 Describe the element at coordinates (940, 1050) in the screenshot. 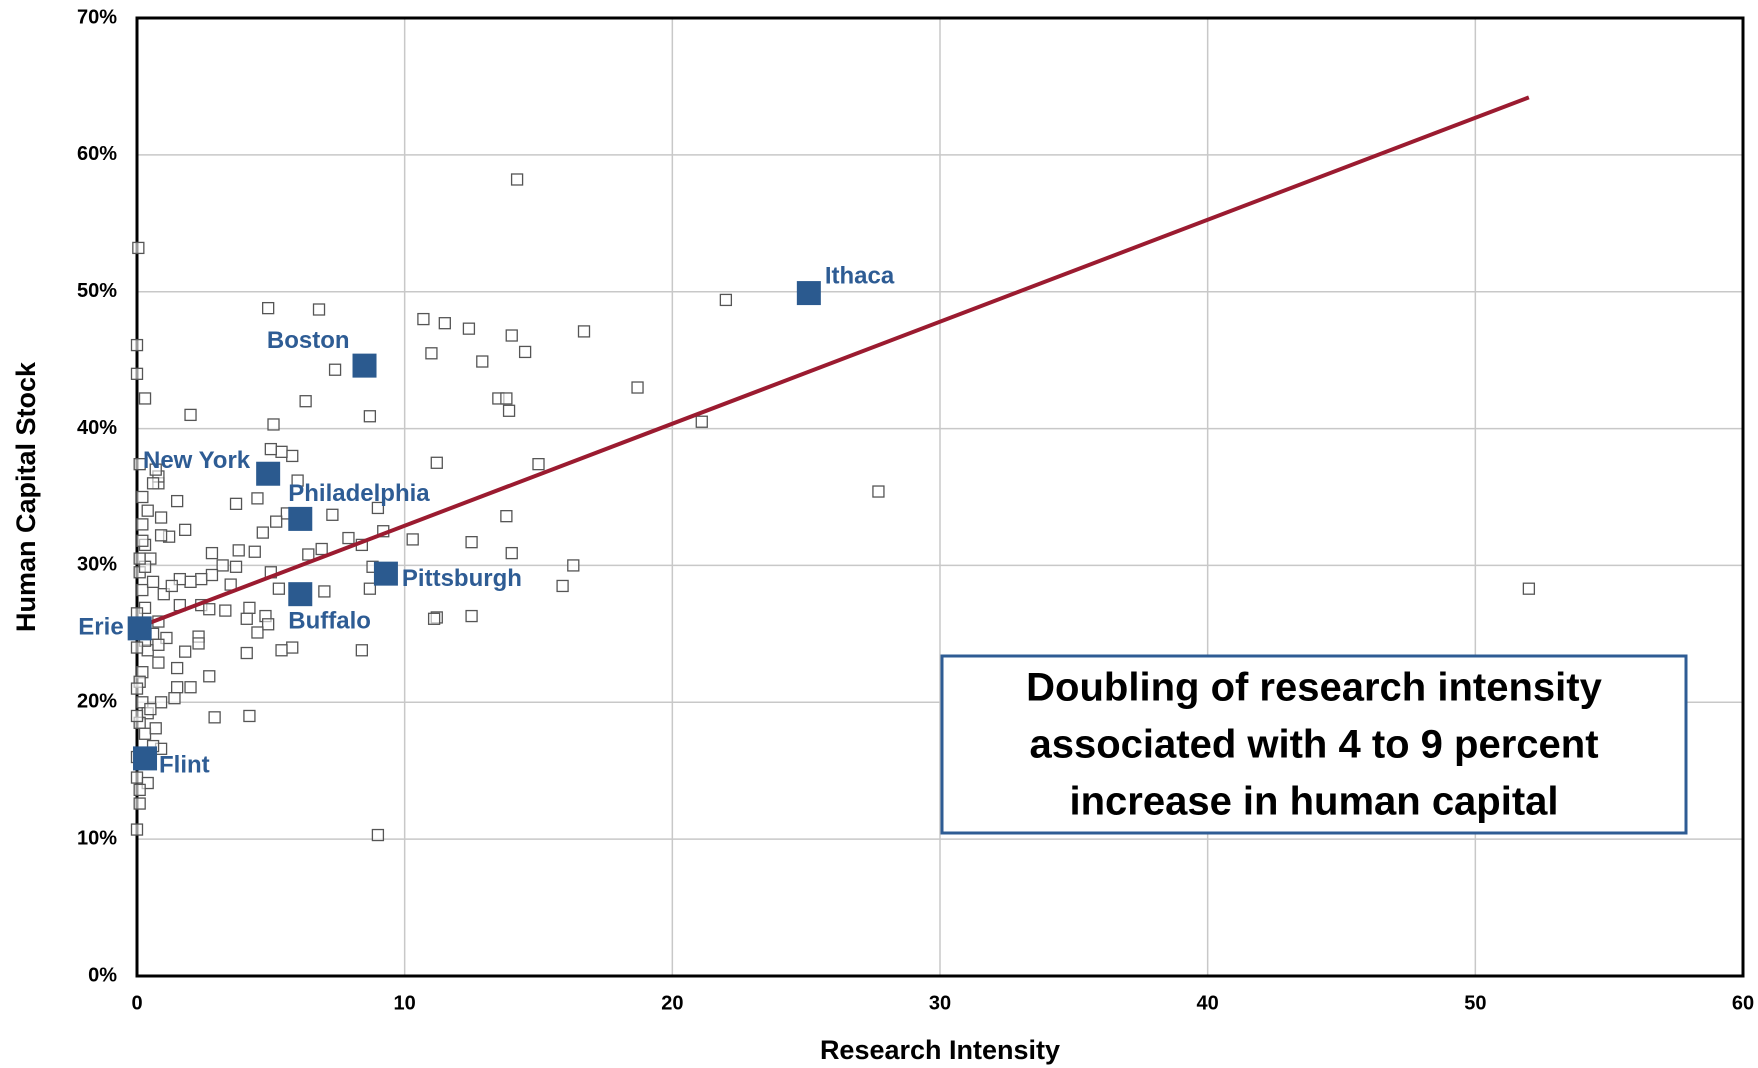

I see `x-axis-title: Research Intensity` at that location.